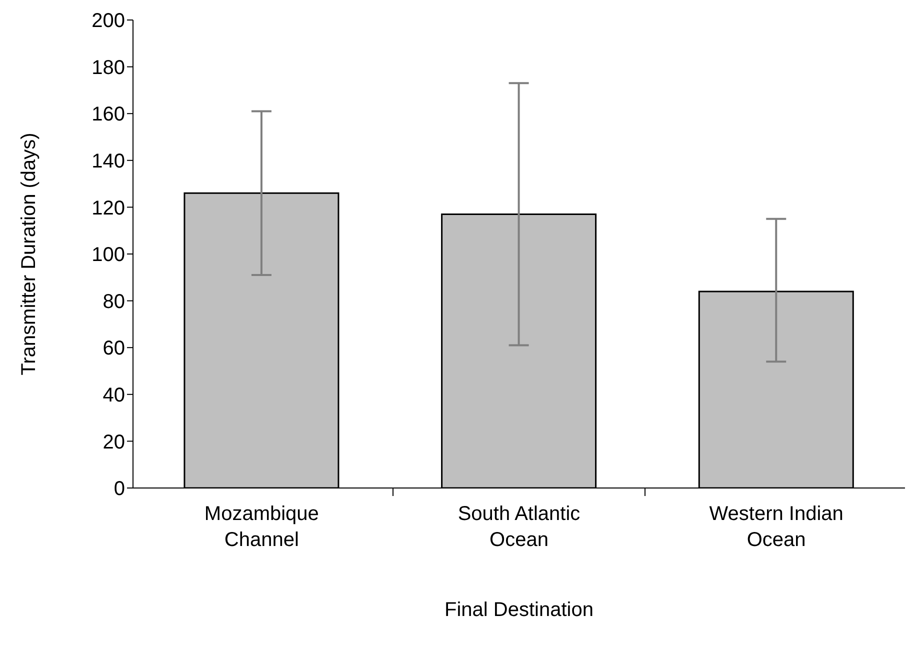 The height and width of the screenshot is (659, 921). I want to click on y-tick-label: 0, so click(119, 489).